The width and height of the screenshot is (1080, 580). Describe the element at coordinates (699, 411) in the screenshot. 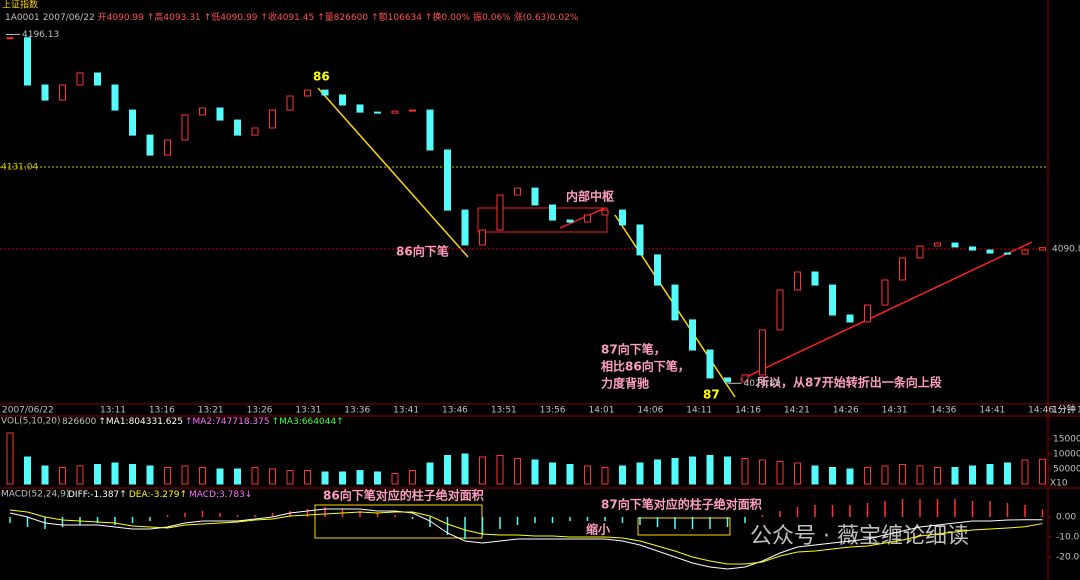

I see `x-tick-label: 14:11` at that location.